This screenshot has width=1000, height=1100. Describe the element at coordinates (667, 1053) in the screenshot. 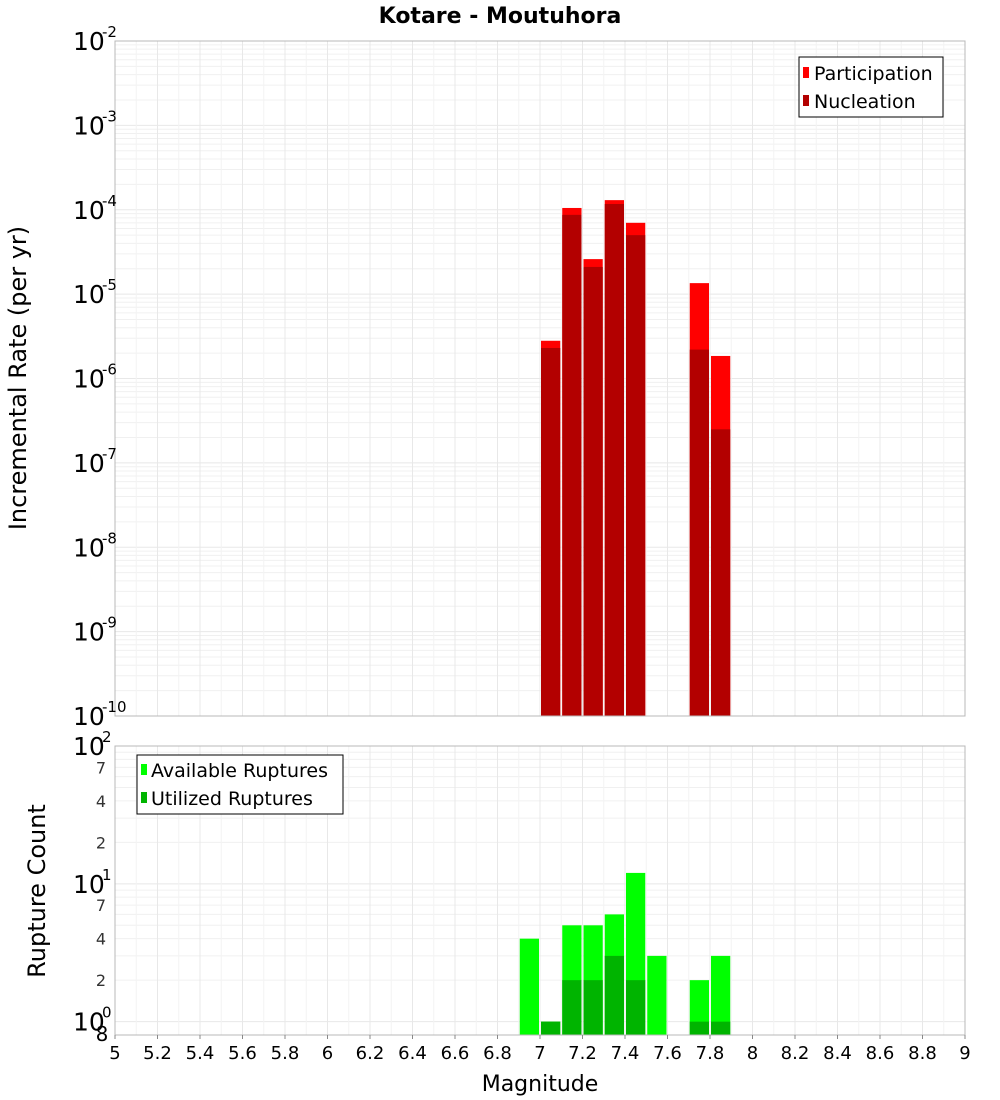

I see `x-tick-label: 7.6` at that location.